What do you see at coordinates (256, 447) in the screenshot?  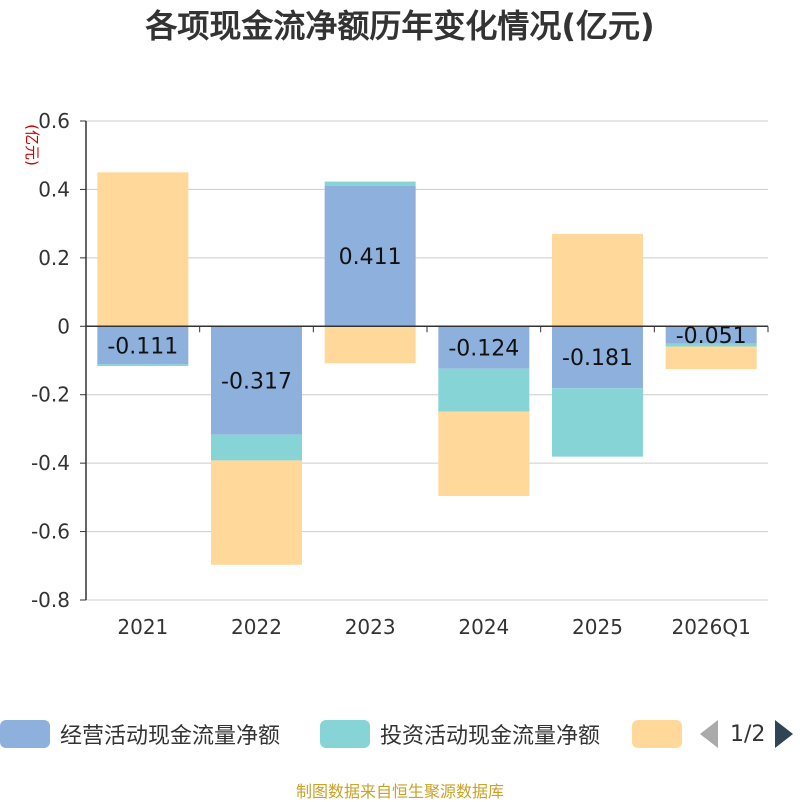 I see `bar-investing-2022` at bounding box center [256, 447].